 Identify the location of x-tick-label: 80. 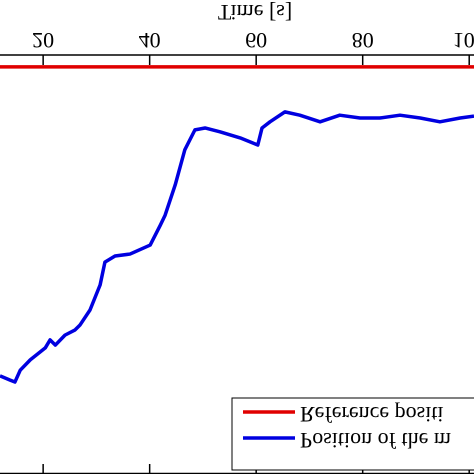
(363, 40).